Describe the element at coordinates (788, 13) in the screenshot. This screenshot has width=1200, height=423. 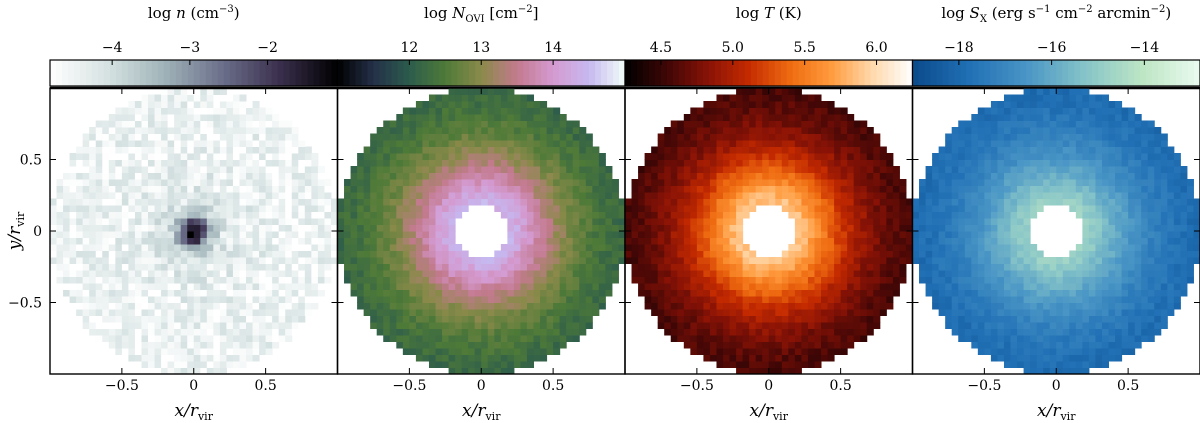
I see `colorbar-title-part: (K)` at that location.